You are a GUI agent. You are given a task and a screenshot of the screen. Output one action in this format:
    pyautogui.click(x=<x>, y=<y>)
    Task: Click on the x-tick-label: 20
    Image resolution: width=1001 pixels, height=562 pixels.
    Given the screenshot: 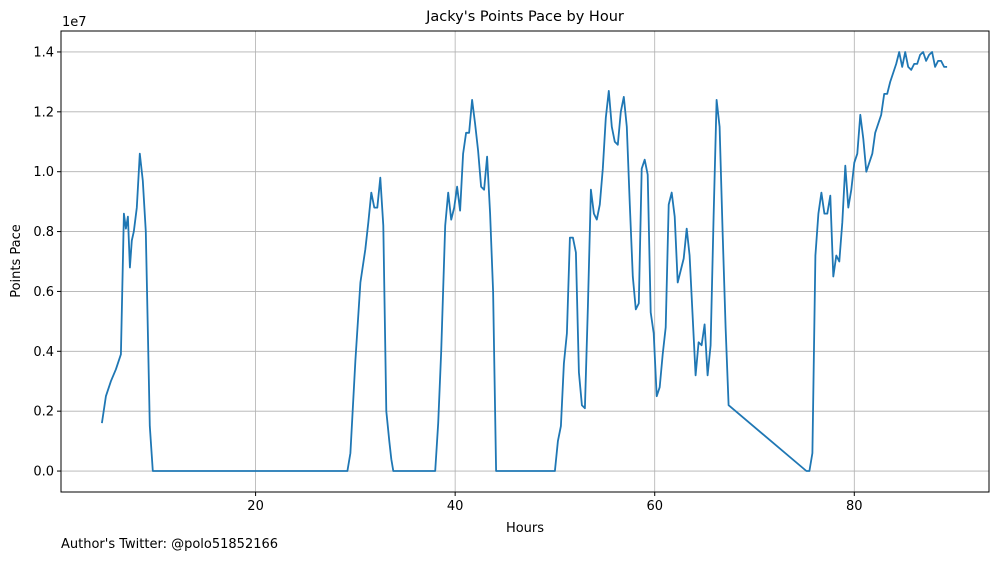 What is the action you would take?
    pyautogui.click(x=255, y=506)
    